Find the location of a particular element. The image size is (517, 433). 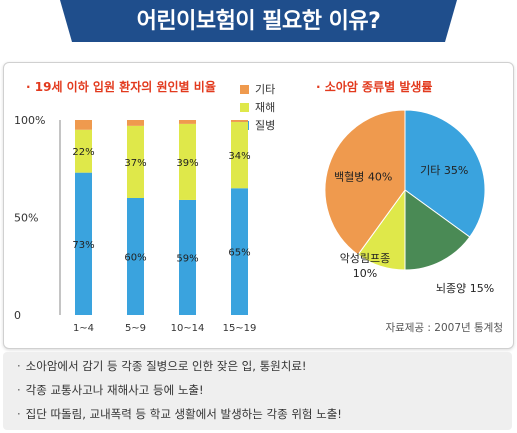

pie-label: 뇌종양 15% is located at coordinates (465, 288).